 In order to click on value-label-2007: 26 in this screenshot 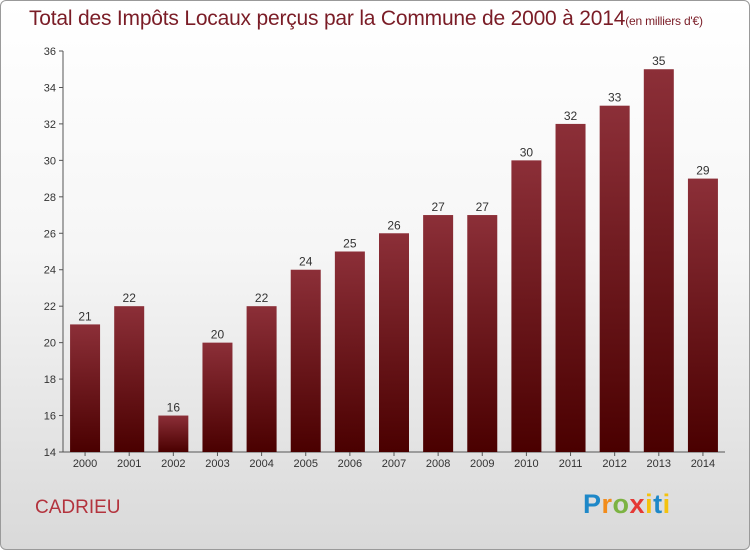, I will do `click(394, 225)`.